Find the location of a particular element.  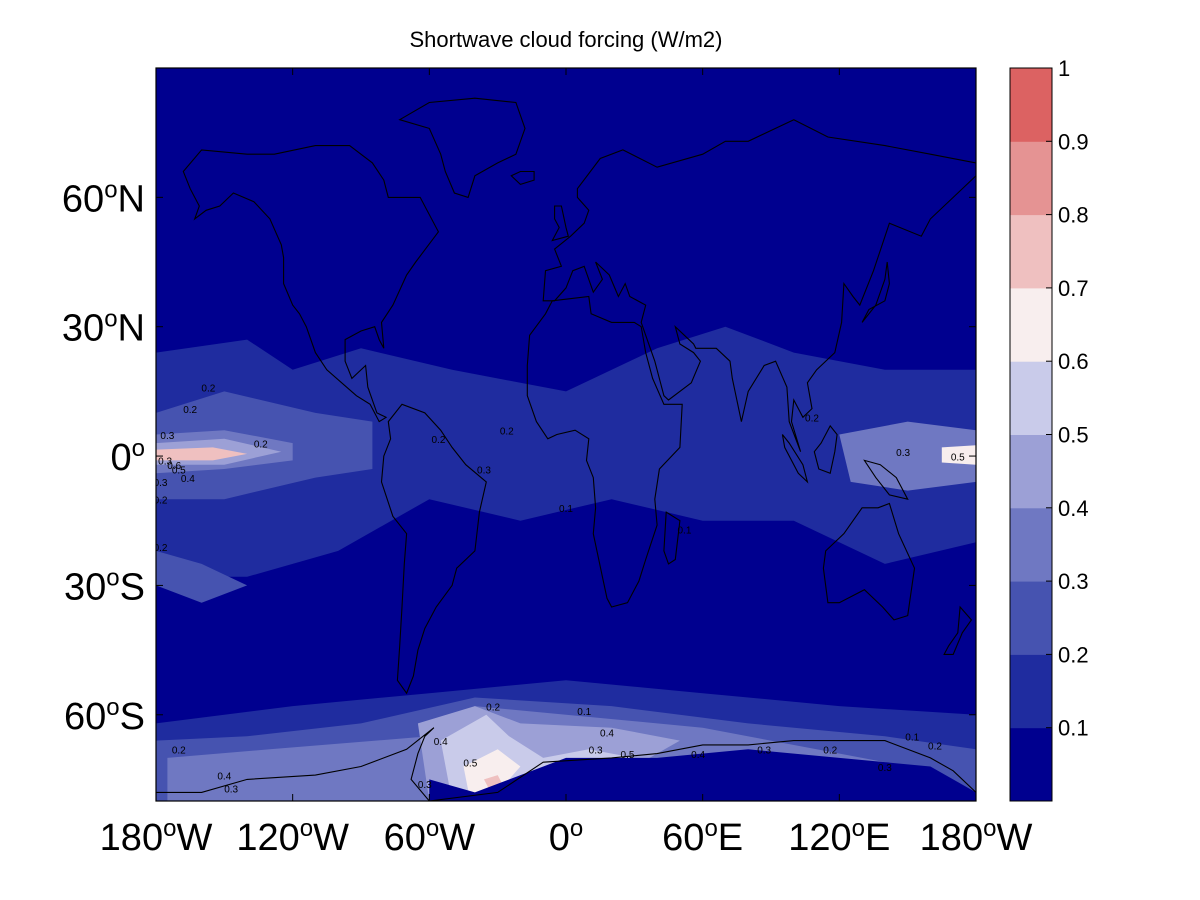

colorbar-tick-label: 0.8 is located at coordinates (1073, 215).